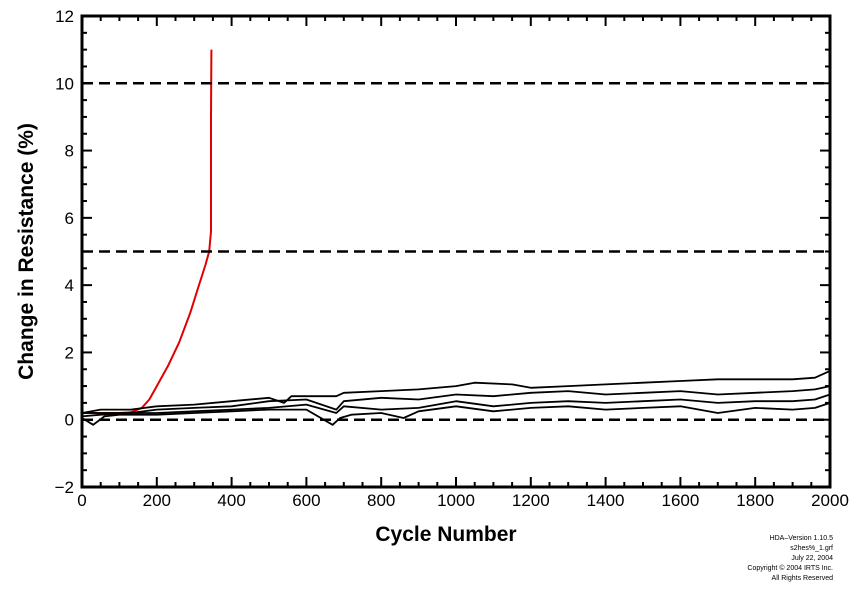  I want to click on y-tick-label: −2, so click(64, 487).